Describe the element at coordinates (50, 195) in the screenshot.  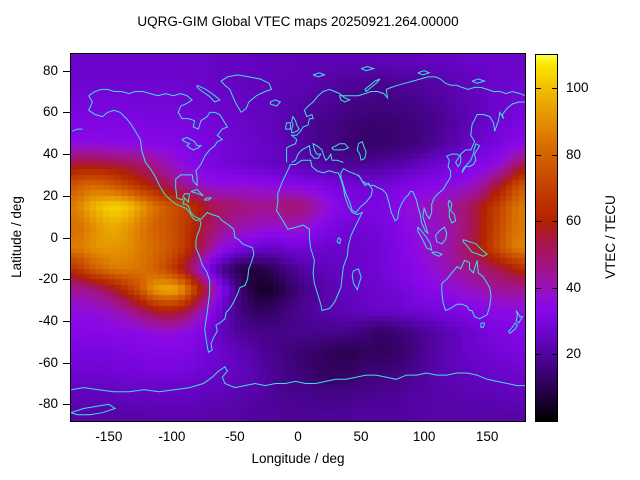
I see `y-tick-label: 20` at that location.